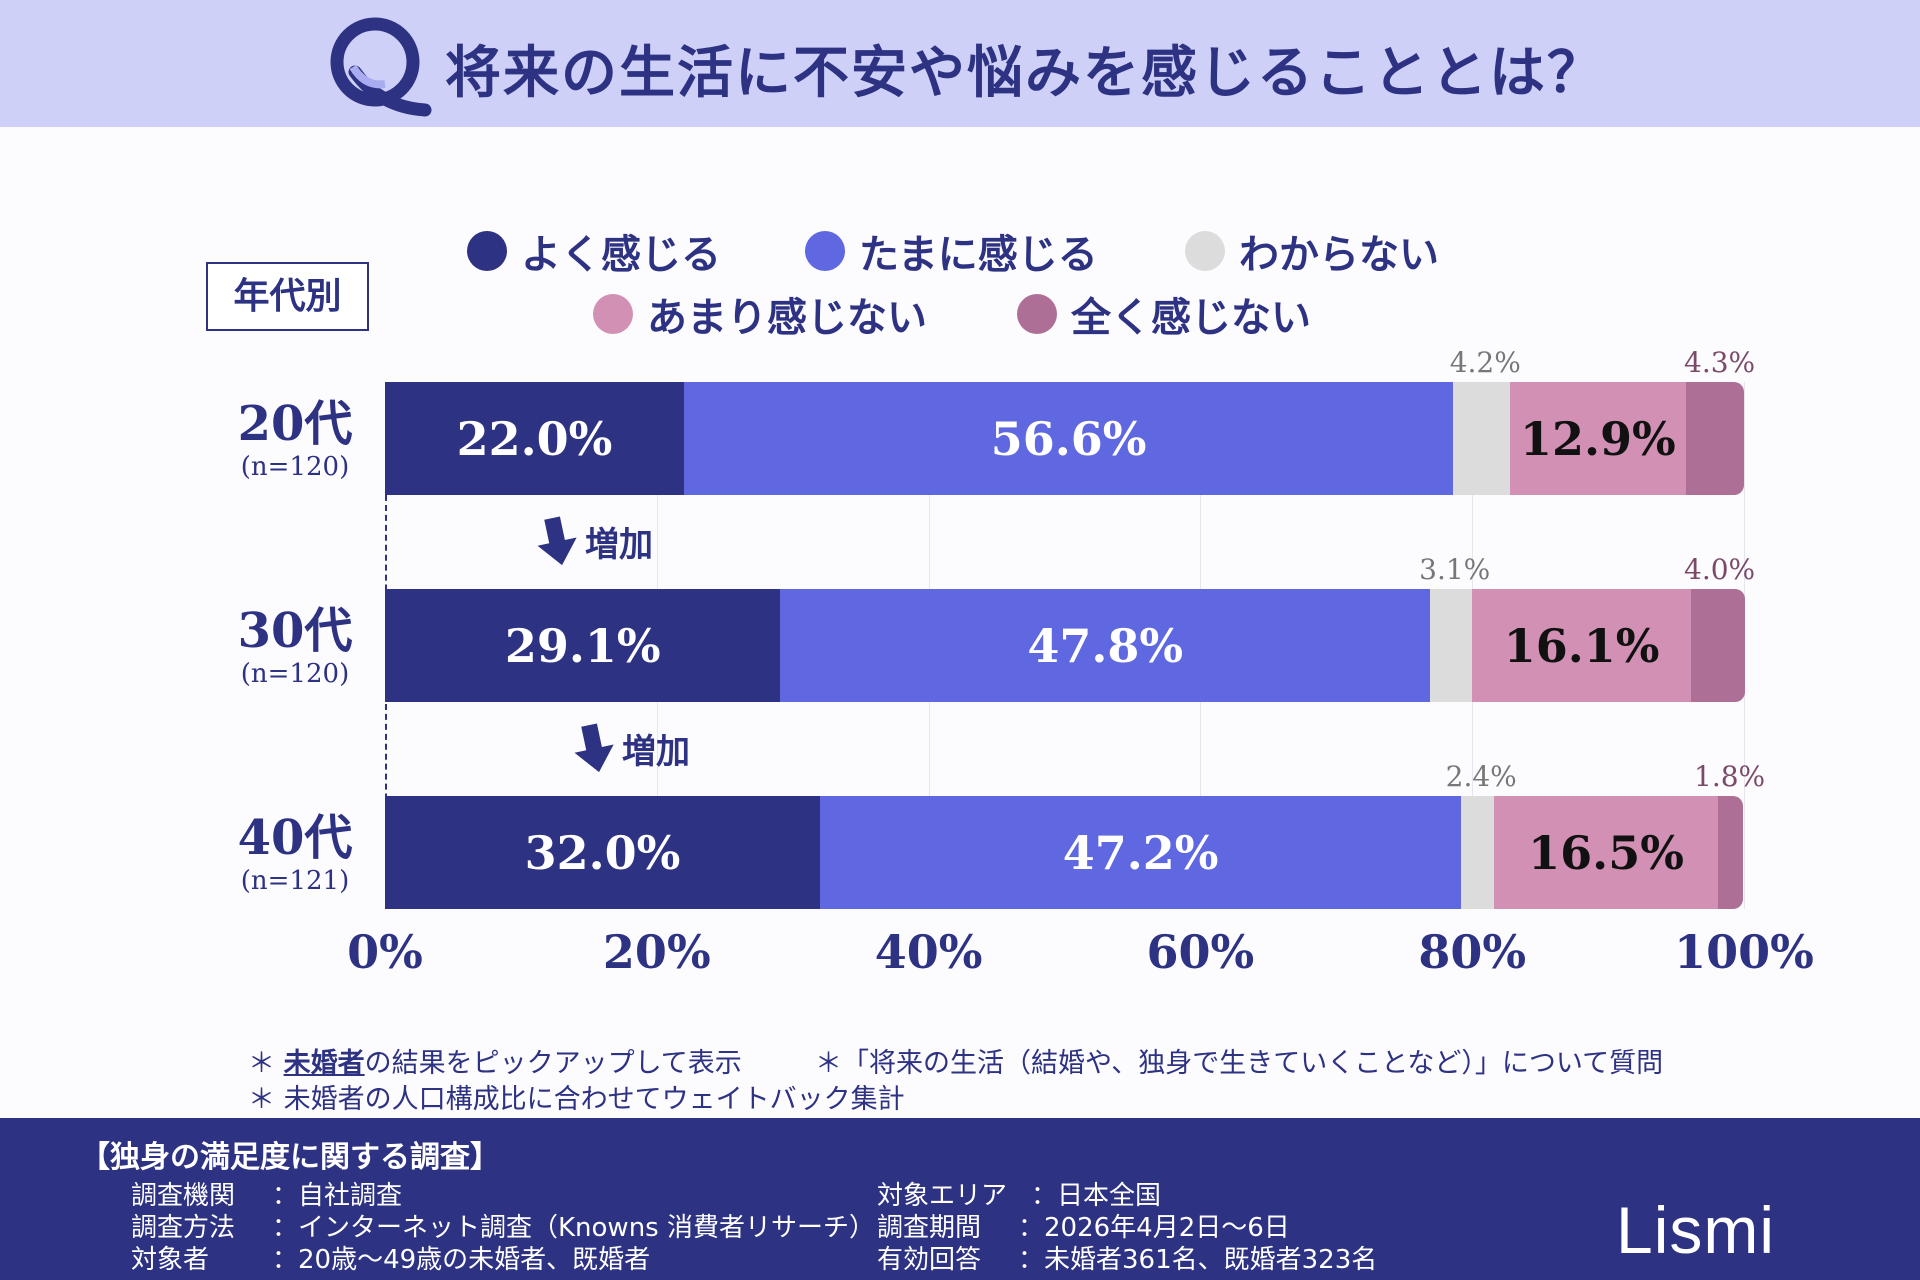  I want to click on note-3: ＊ 未婚者の人口構成比に合わせてウェイトバック集計, so click(576, 1099).